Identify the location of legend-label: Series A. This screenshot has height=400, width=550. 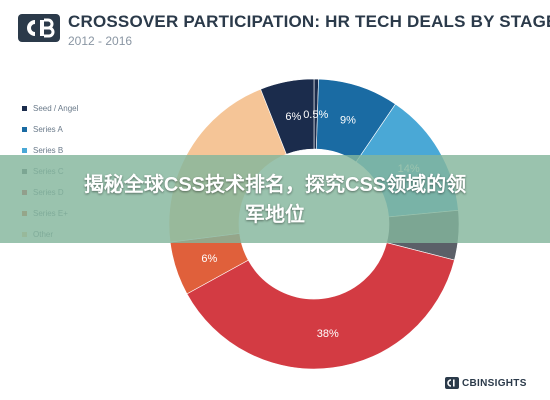
(48, 129).